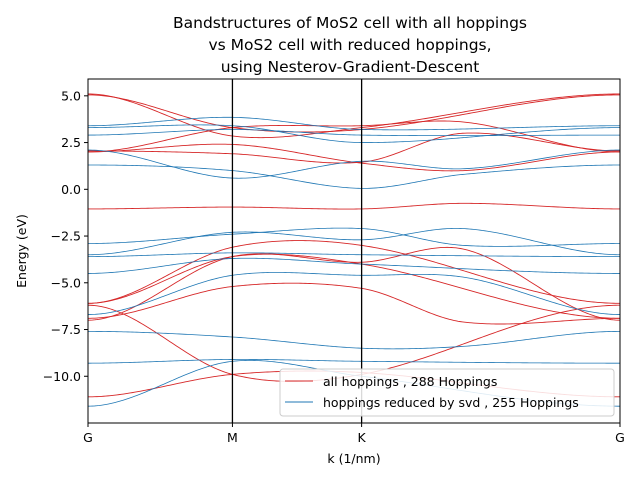 This screenshot has height=480, width=640. Describe the element at coordinates (71, 142) in the screenshot. I see `y-tick-label: 2.5` at that location.